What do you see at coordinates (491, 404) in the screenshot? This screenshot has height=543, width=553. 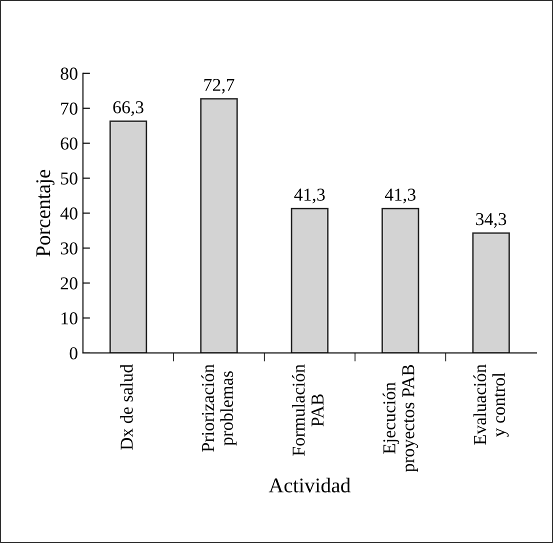 I see `x-tick-label: Evaluación y control` at bounding box center [491, 404].